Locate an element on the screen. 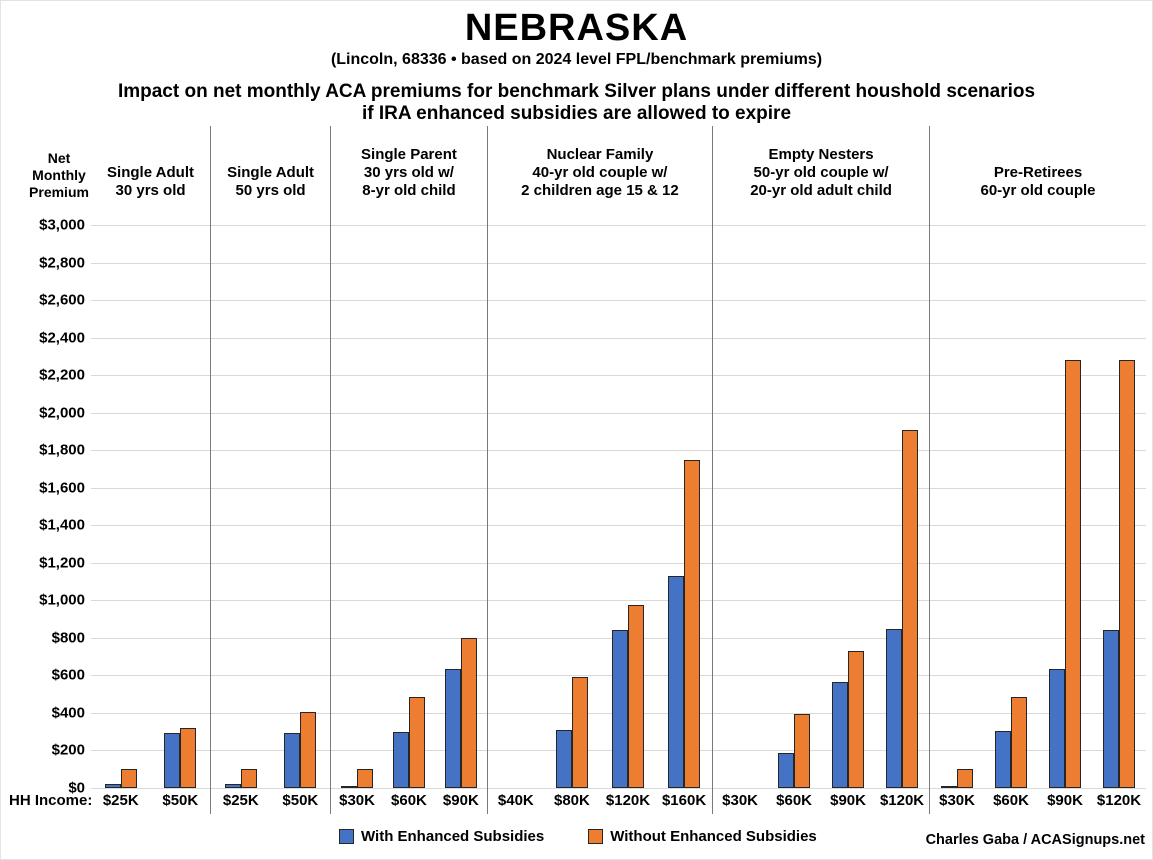 The width and height of the screenshot is (1153, 860). scenario-header-line: 40-yr old couple w/ is located at coordinates (600, 172).